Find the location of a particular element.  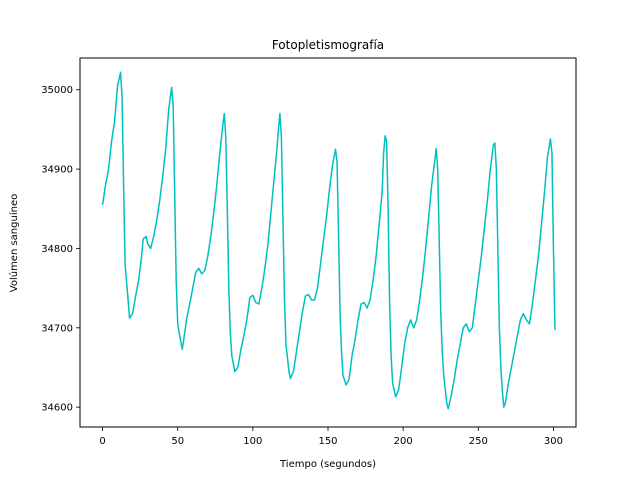

y-tick-label: 34900 is located at coordinates (57, 170).